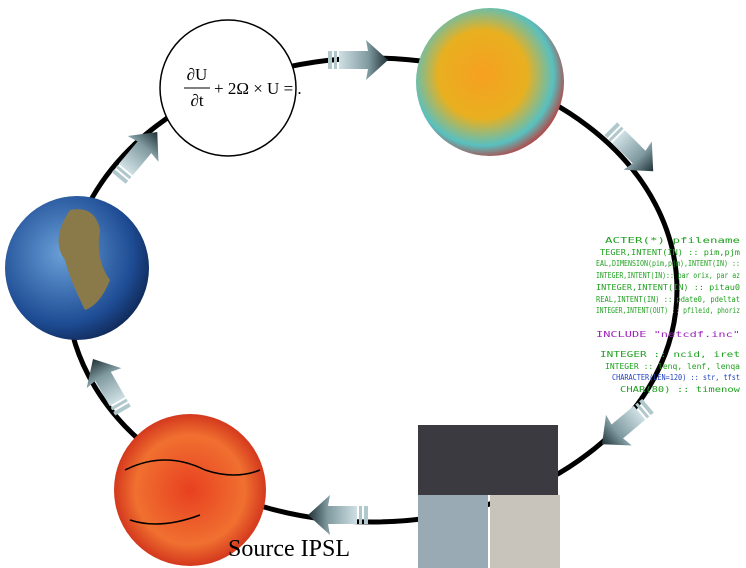 The width and height of the screenshot is (746, 568). What do you see at coordinates (668, 263) in the screenshot?
I see `code-line: EAL,DIMENSION(pim,pjm),INTENT(IN) ::` at bounding box center [668, 263].